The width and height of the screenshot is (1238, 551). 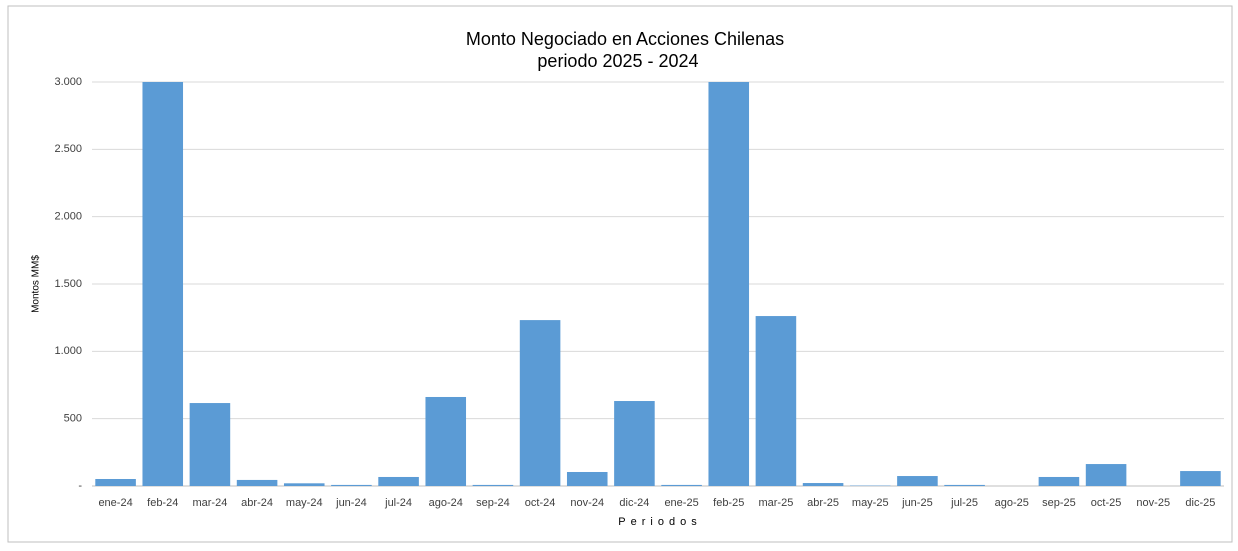 I want to click on x-tick-label: may-25, so click(x=870, y=503).